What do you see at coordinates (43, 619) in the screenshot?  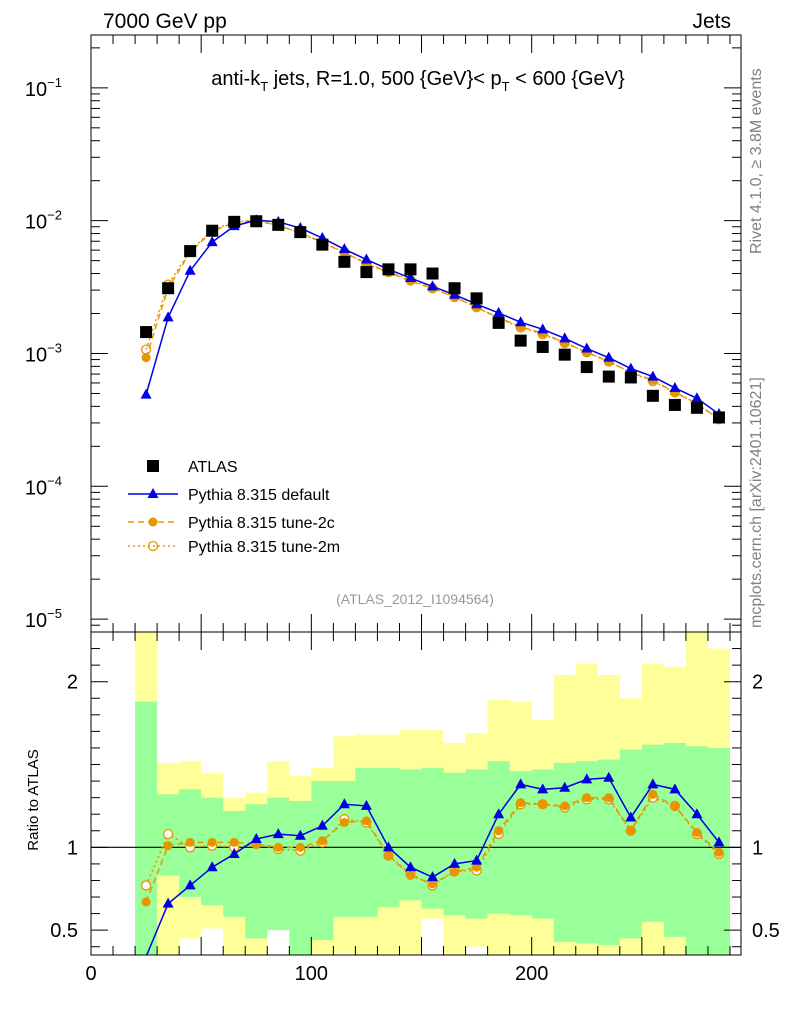 I see `y-tick-label: 10⁻⁵` at bounding box center [43, 619].